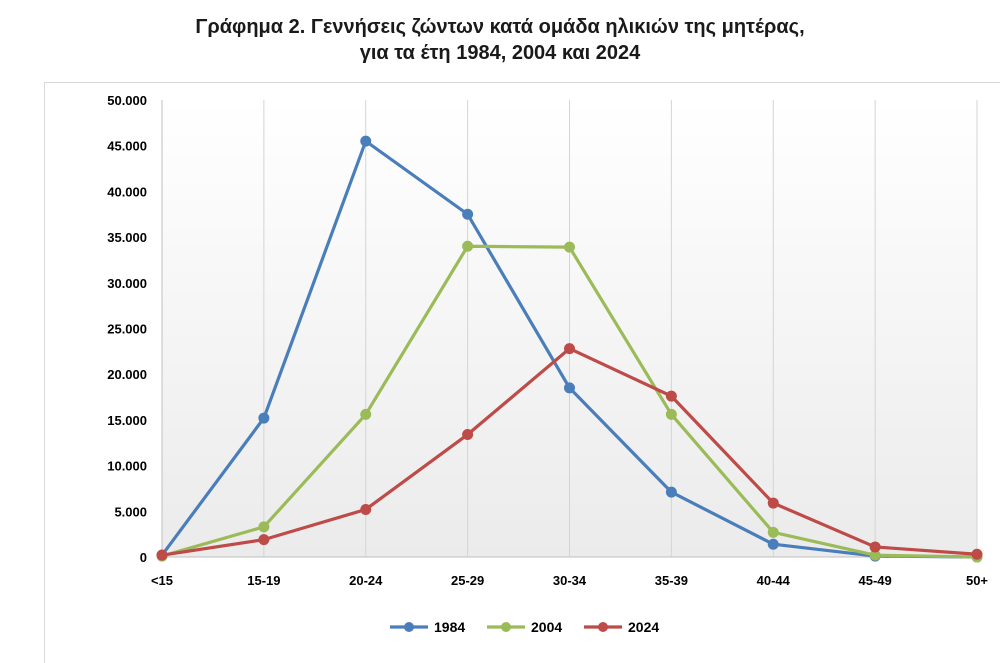 The image size is (1000, 663). Describe the element at coordinates (774, 580) in the screenshot. I see `x-tick-label: 40-44` at that location.